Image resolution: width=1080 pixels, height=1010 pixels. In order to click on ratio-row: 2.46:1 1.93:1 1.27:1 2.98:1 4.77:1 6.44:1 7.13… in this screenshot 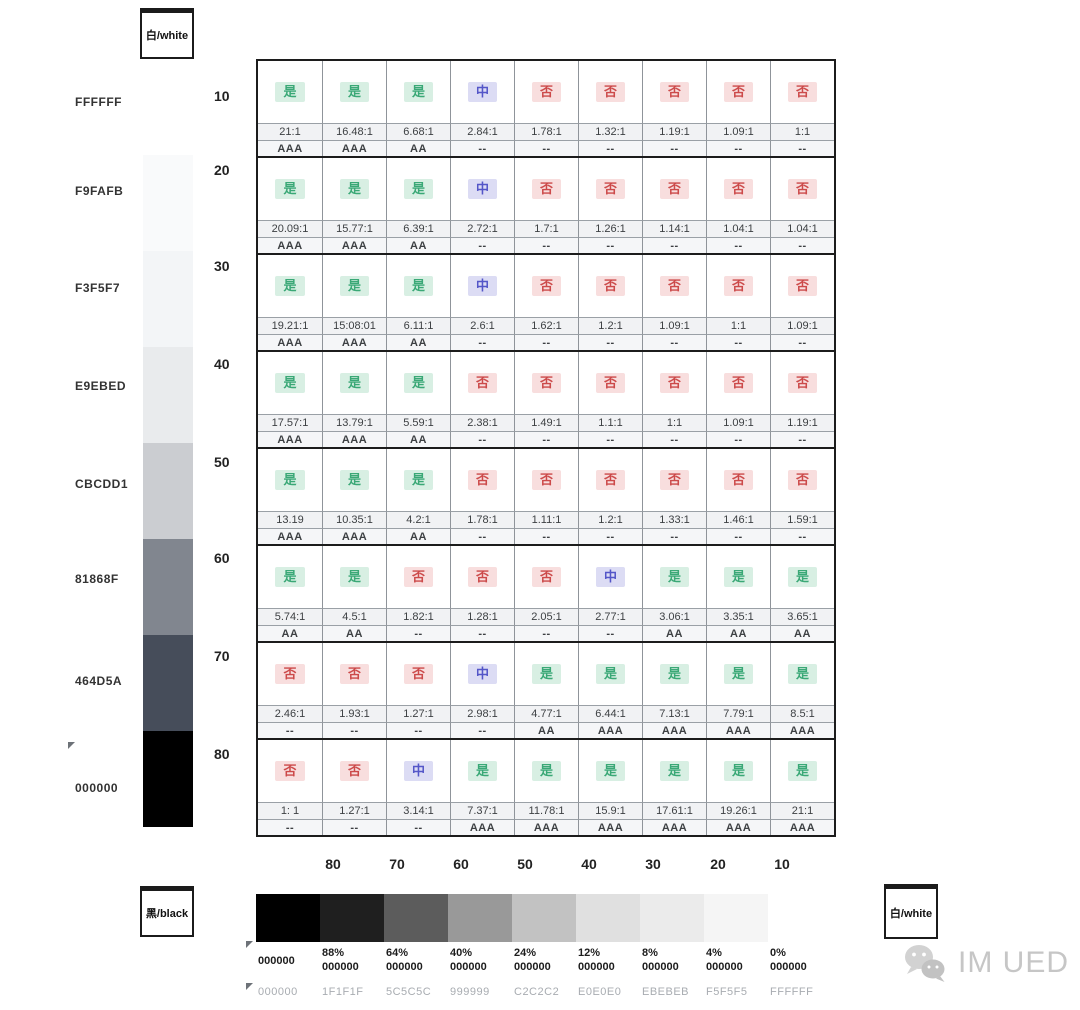, I will do `click(546, 713)`.